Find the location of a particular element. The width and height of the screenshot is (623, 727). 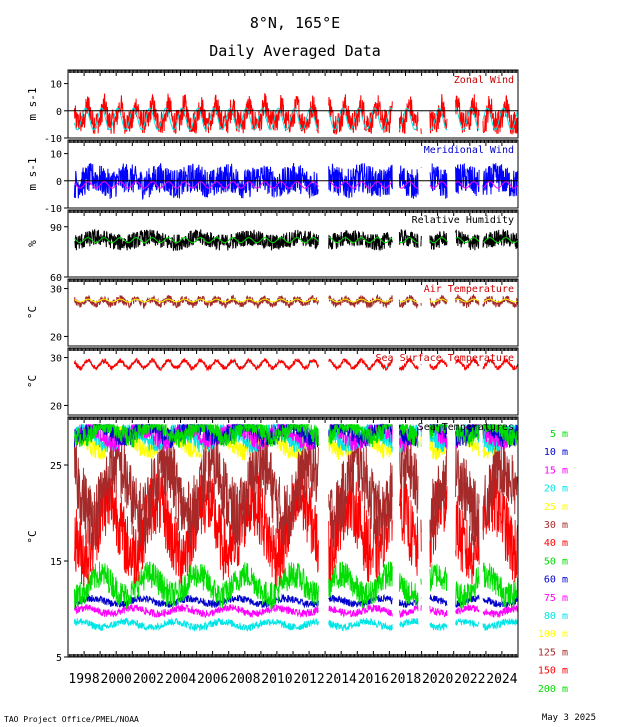

x-tick-label: 2022 is located at coordinates (469, 679).